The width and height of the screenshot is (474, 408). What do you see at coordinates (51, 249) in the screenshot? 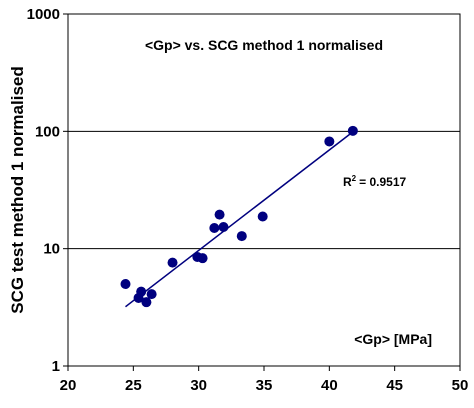
I see `y-tick-label: 10` at bounding box center [51, 249].